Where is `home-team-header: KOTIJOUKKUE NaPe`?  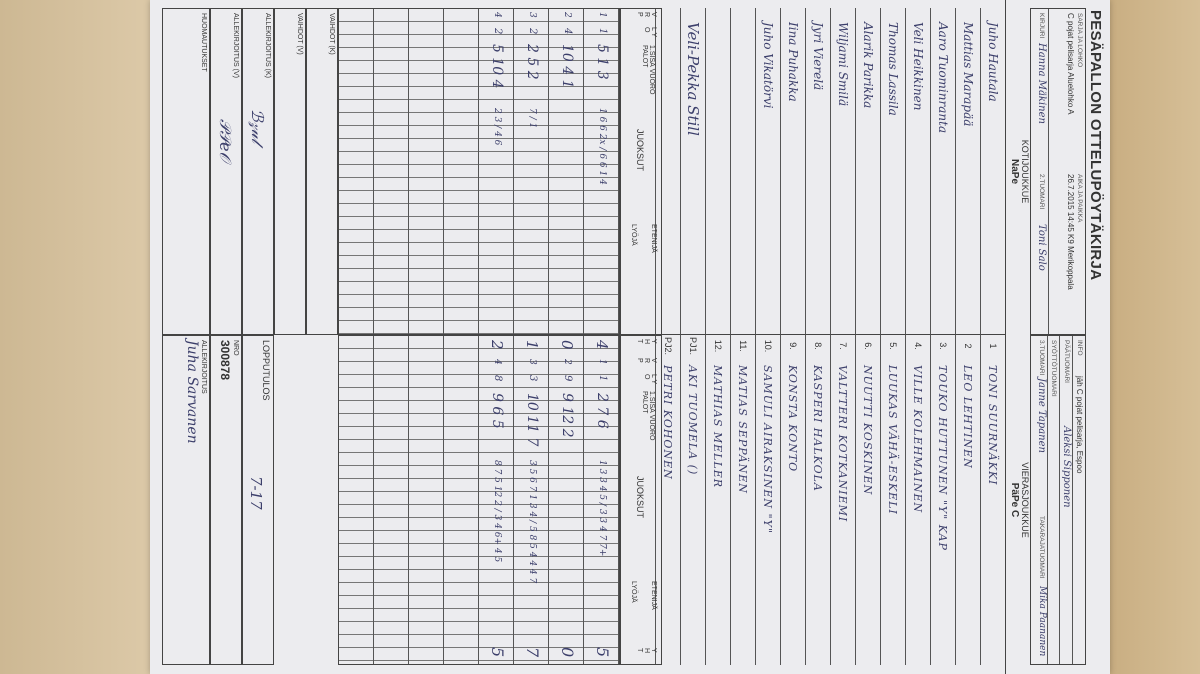 home-team-header: KOTIJOUKKUE NaPe is located at coordinates (1018, 171).